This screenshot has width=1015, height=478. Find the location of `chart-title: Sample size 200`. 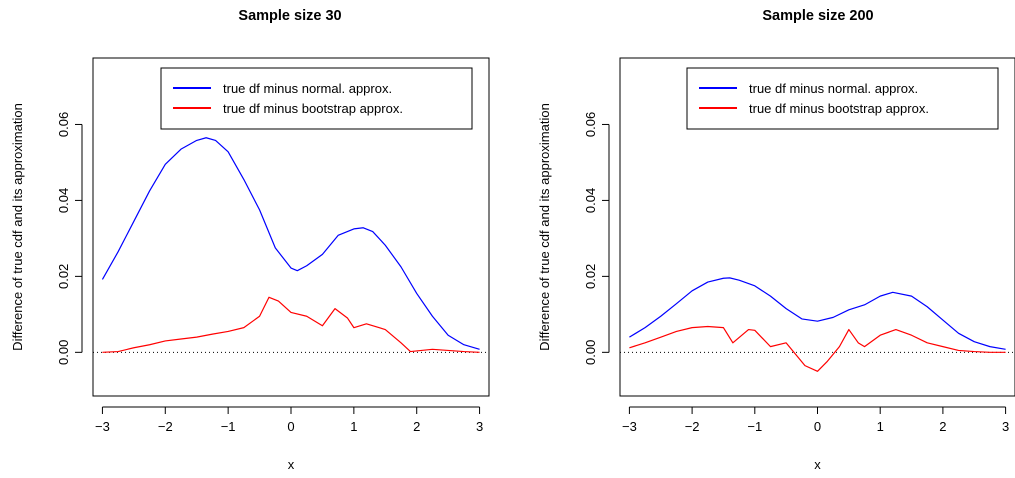

chart-title: Sample size 200 is located at coordinates (817, 16).